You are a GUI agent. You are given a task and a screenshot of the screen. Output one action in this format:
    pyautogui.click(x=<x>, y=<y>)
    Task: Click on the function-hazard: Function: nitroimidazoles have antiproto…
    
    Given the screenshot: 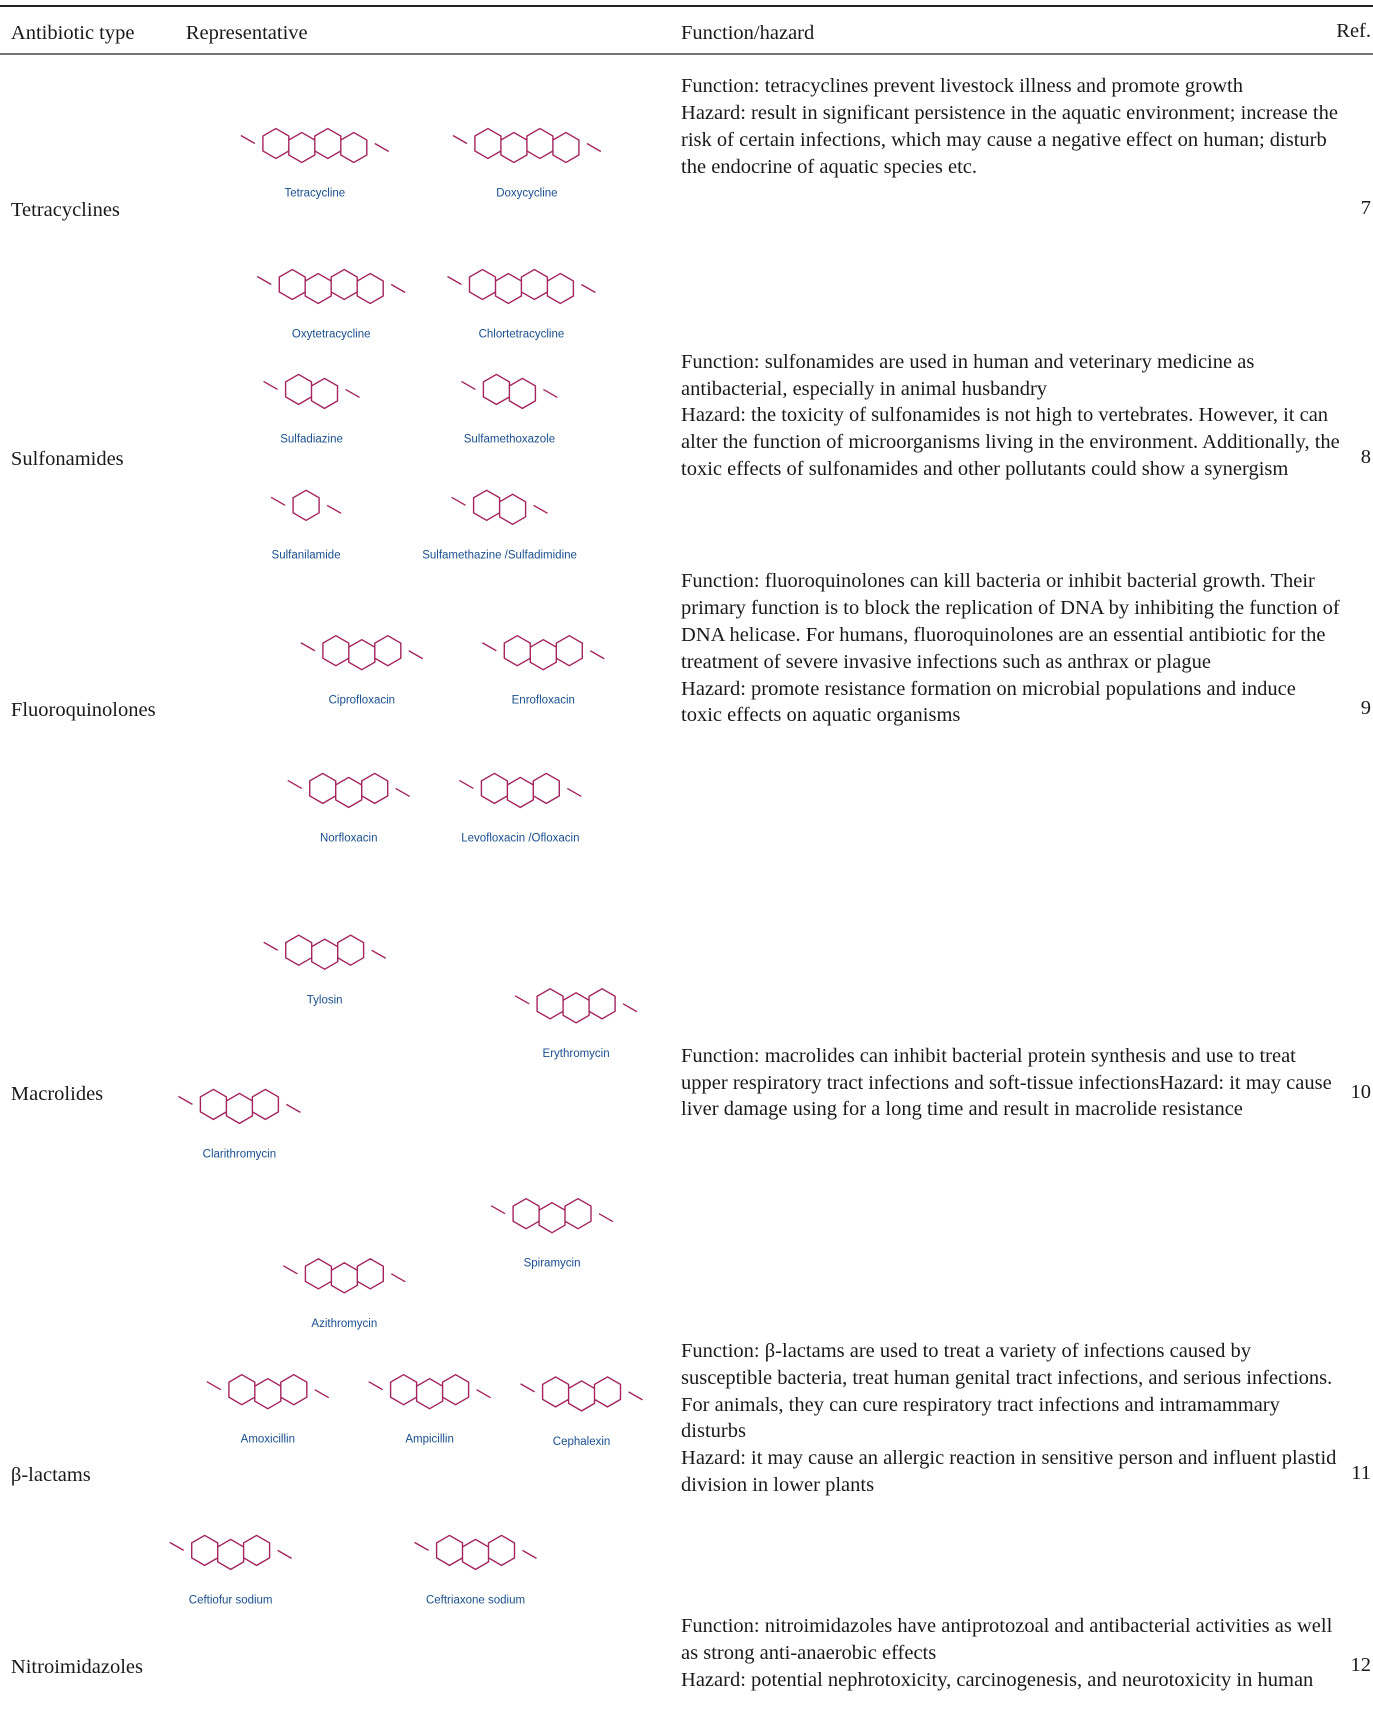 What is the action you would take?
    pyautogui.click(x=1011, y=1653)
    